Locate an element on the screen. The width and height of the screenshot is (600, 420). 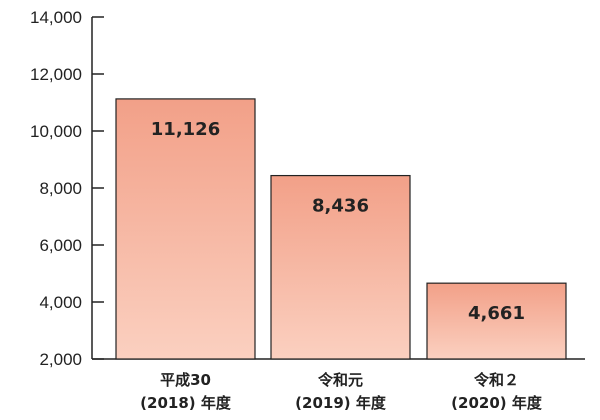
y-tick-label: 10,000 is located at coordinates (56, 131).